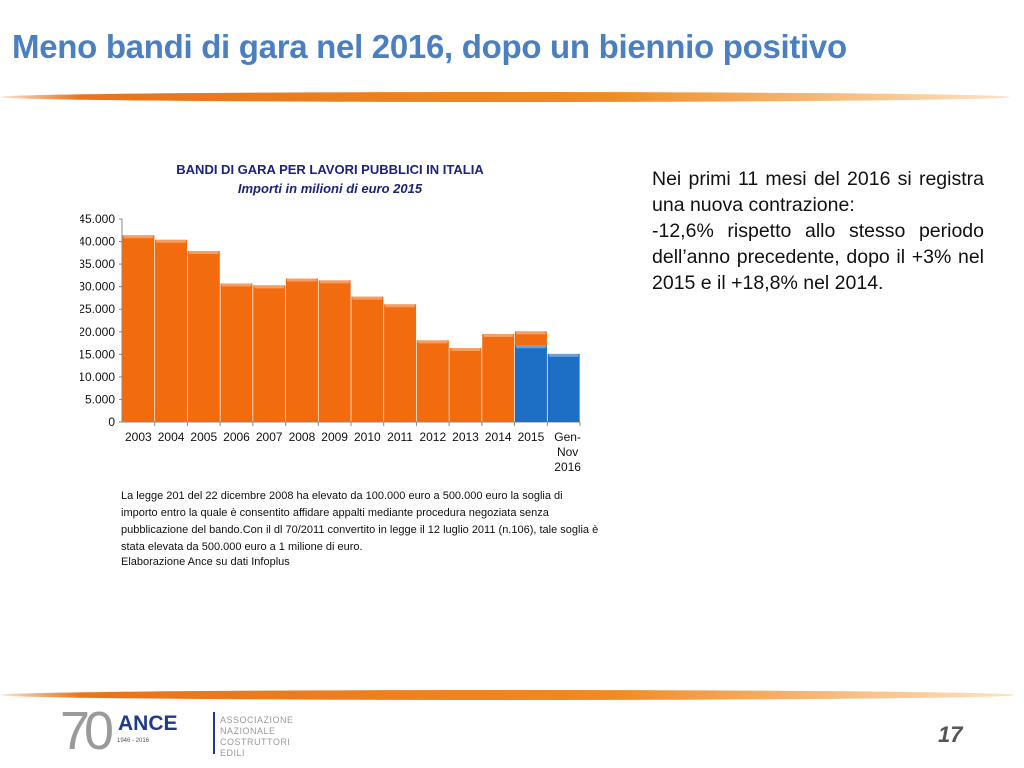 This screenshot has height=768, width=1024. I want to click on bar-2004, so click(171, 330).